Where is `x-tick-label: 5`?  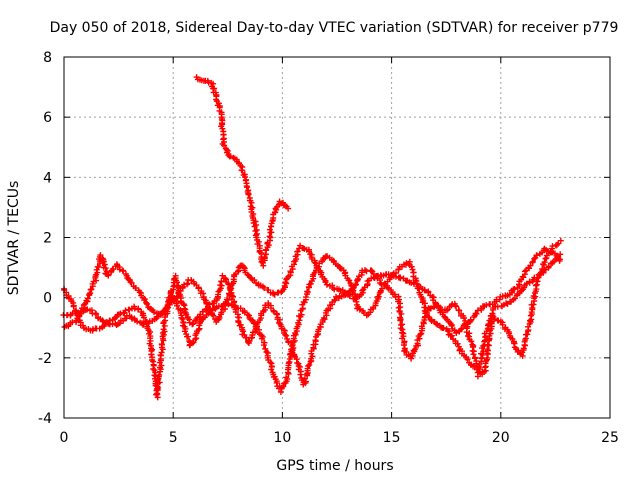 x-tick-label: 5 is located at coordinates (173, 438).